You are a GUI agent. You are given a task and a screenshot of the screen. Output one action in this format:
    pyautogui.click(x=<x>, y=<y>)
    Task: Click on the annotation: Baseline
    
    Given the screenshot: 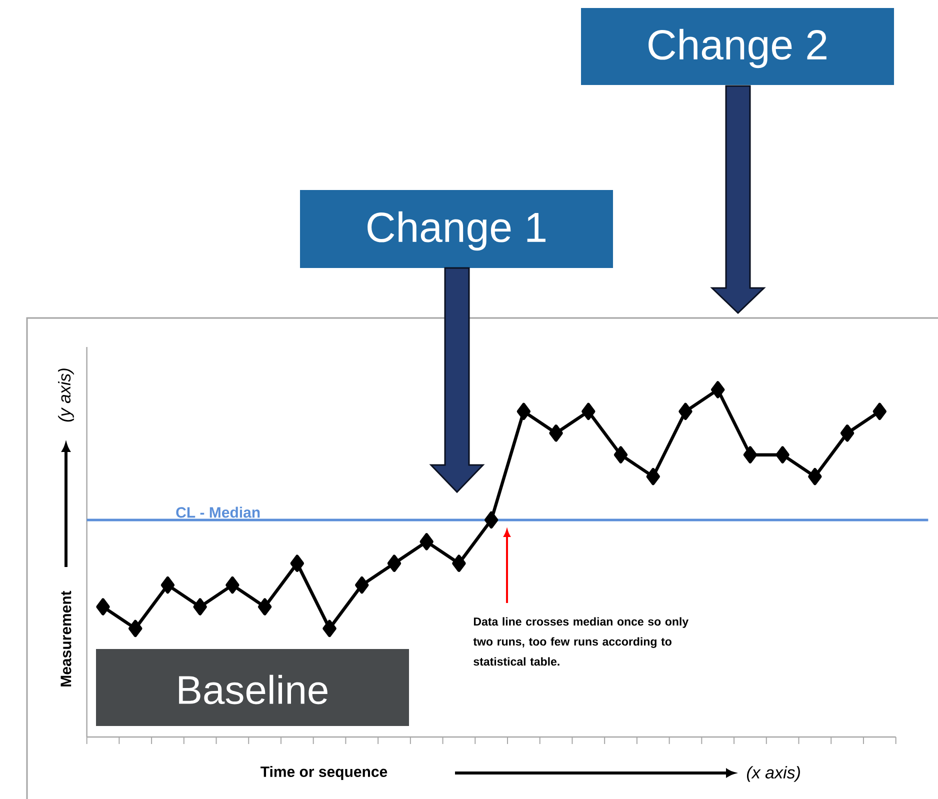 What is the action you would take?
    pyautogui.click(x=253, y=689)
    